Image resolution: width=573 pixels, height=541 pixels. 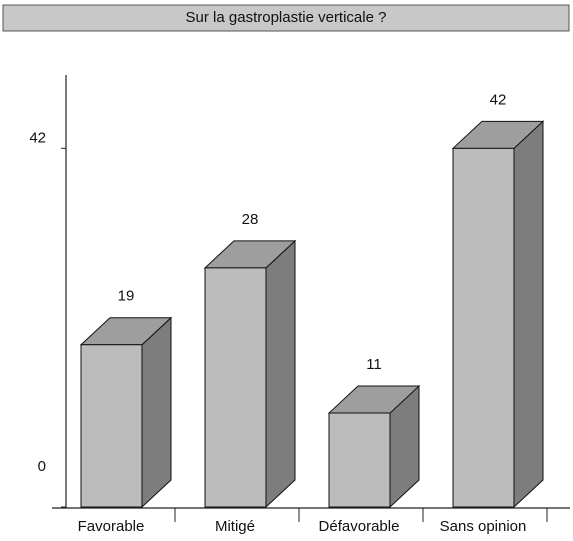 What do you see at coordinates (37, 137) in the screenshot?
I see `y-tick-label: 42` at bounding box center [37, 137].